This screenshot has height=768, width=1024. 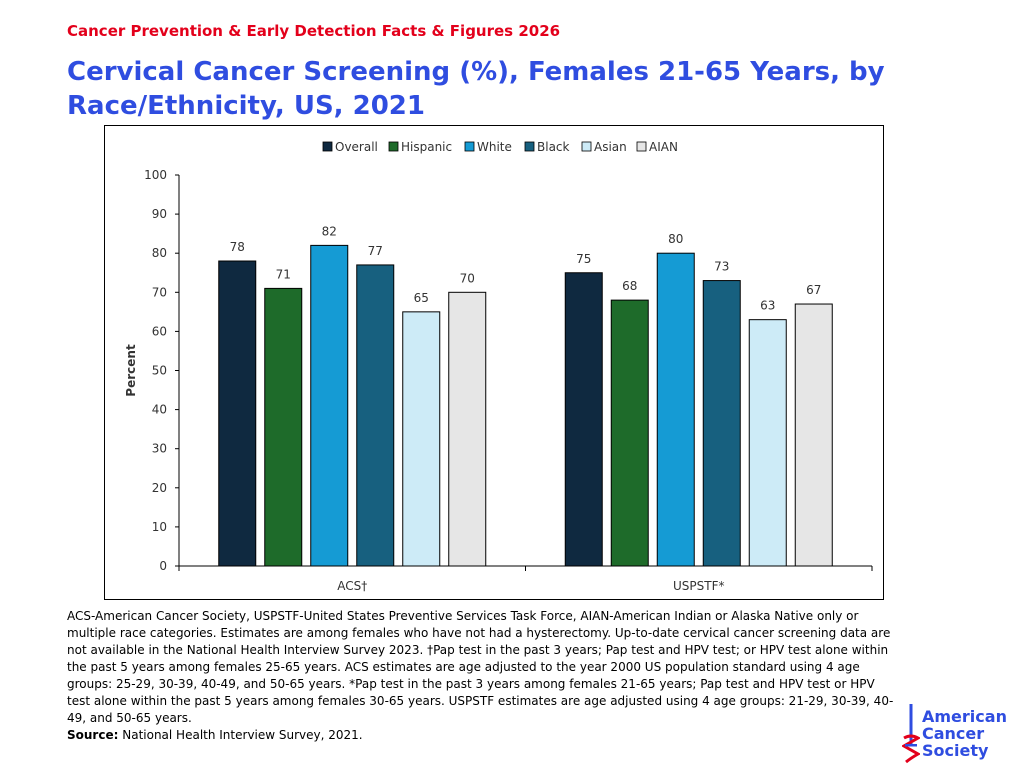 What do you see at coordinates (159, 488) in the screenshot?
I see `y-tick-label: 20` at bounding box center [159, 488].